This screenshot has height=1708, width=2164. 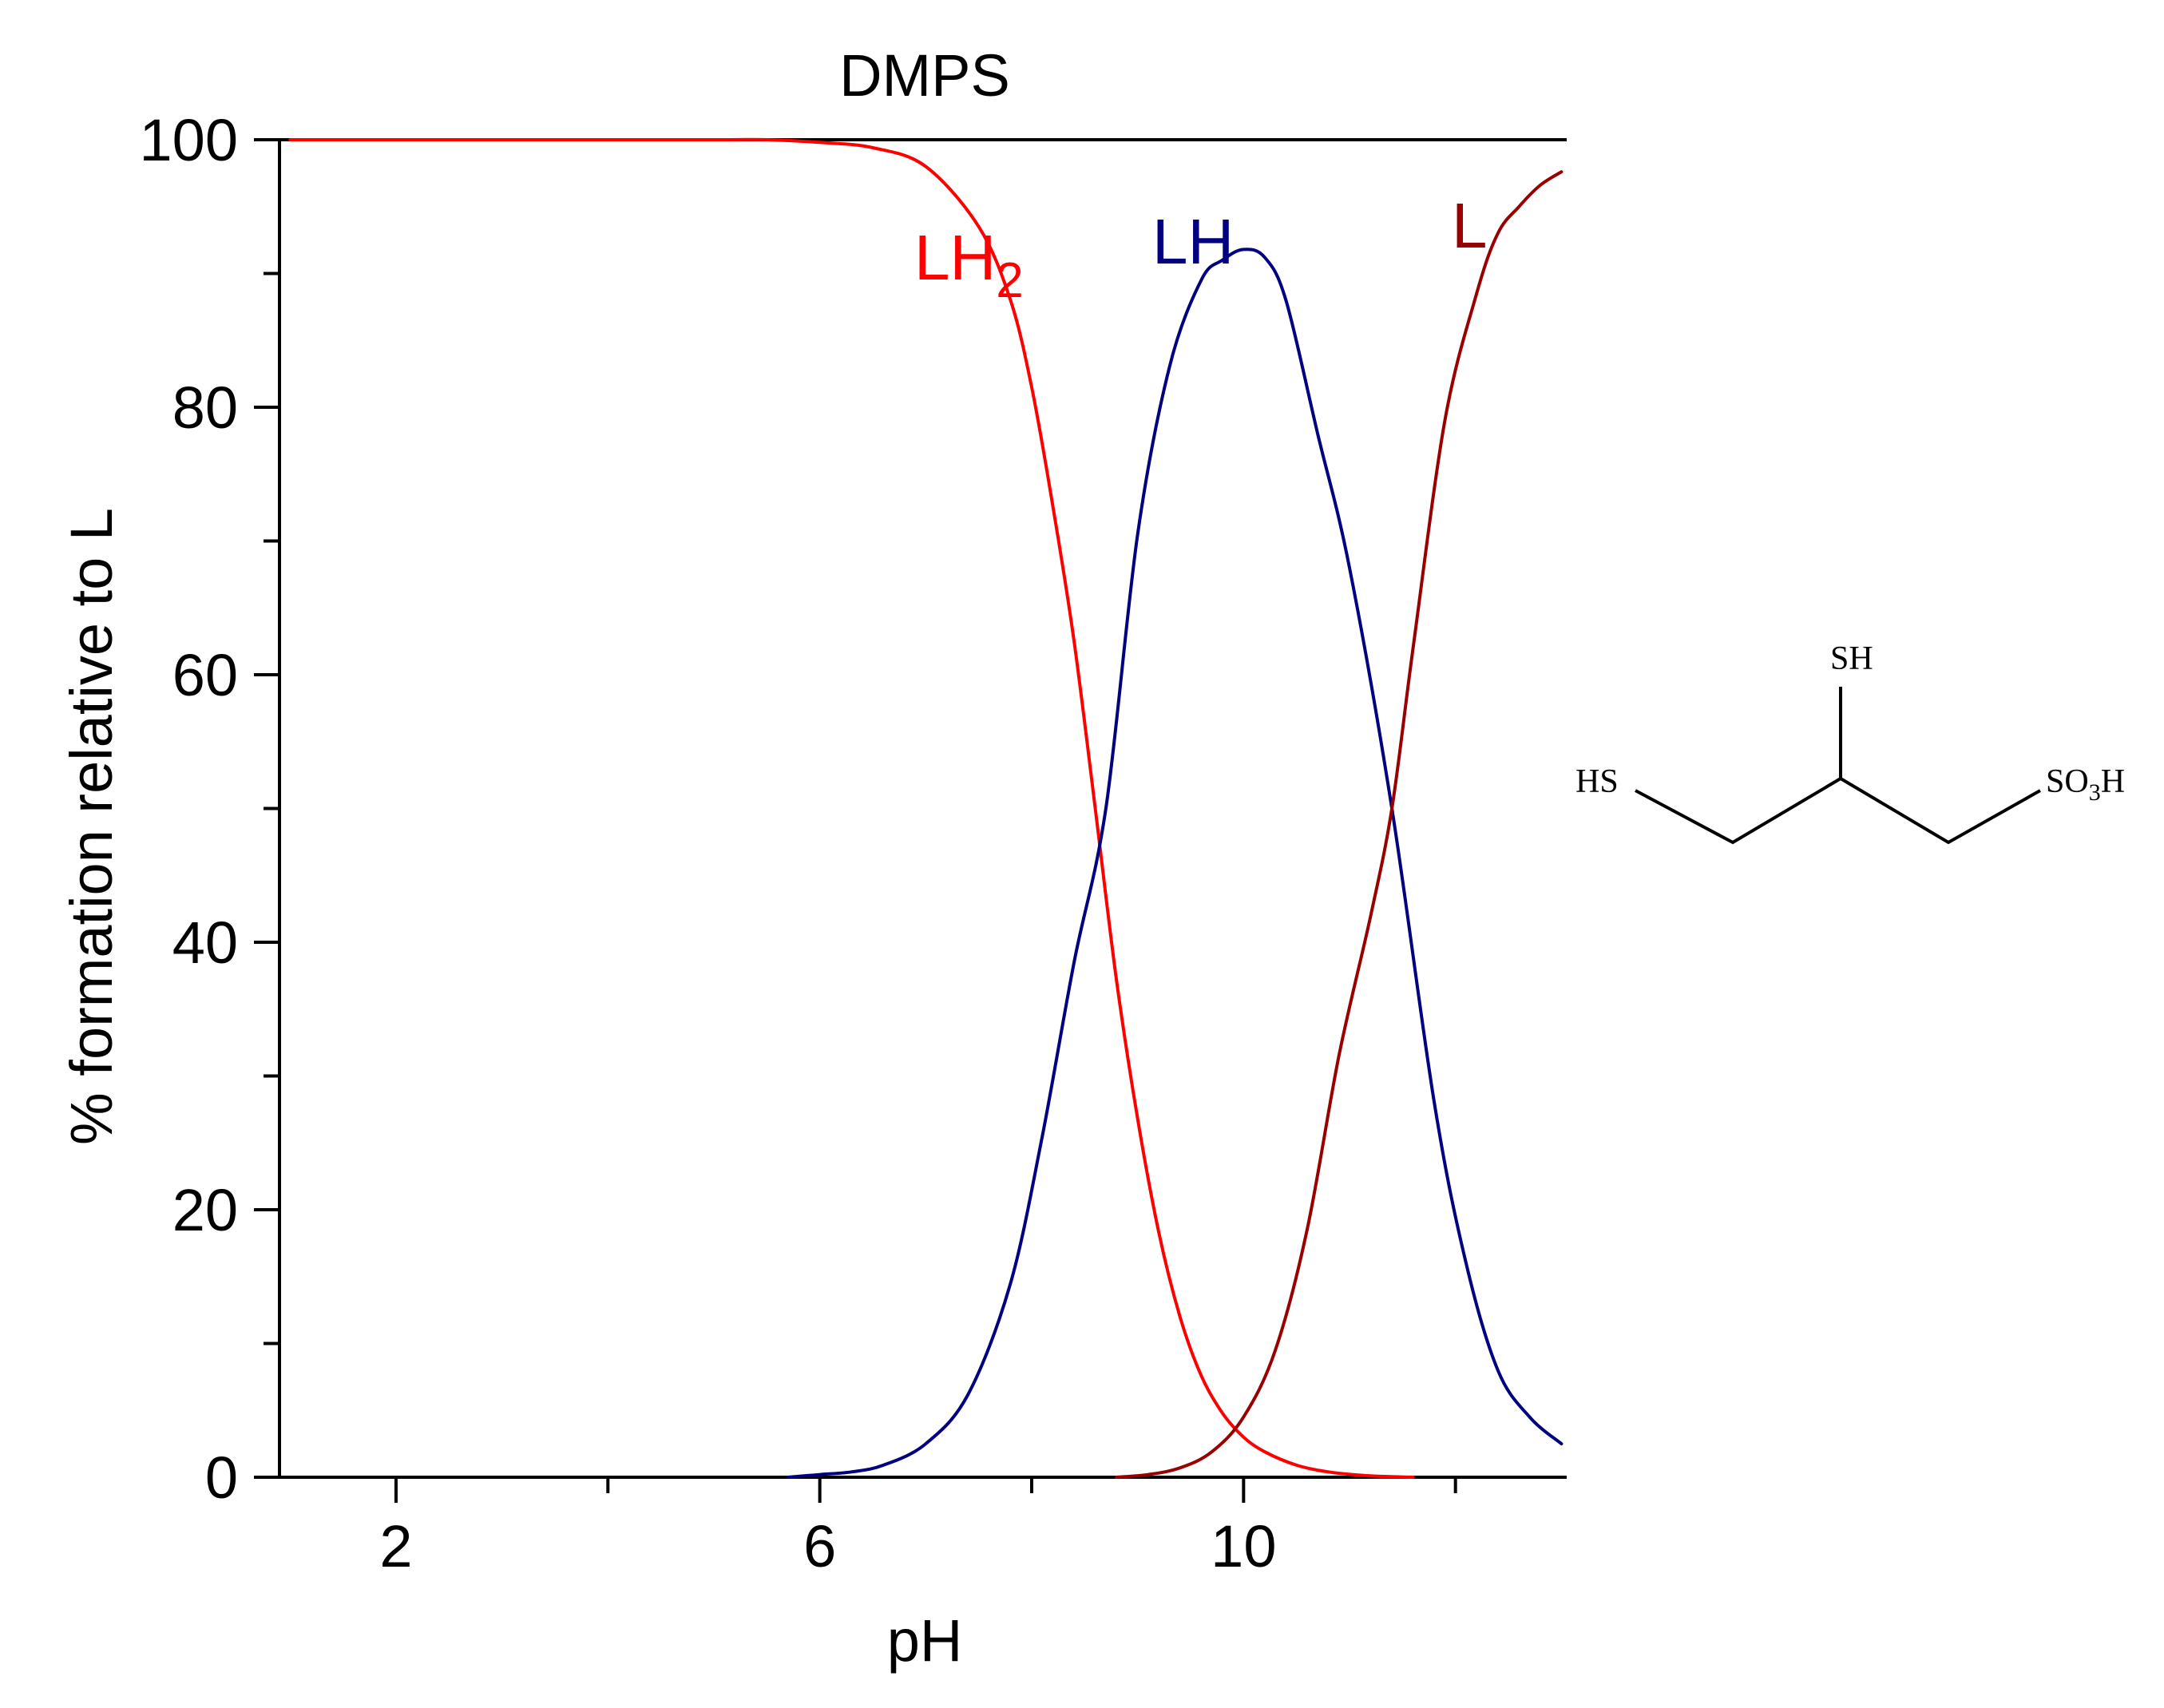 What do you see at coordinates (2085, 784) in the screenshot?
I see `structure-label-so3h: SO3H` at bounding box center [2085, 784].